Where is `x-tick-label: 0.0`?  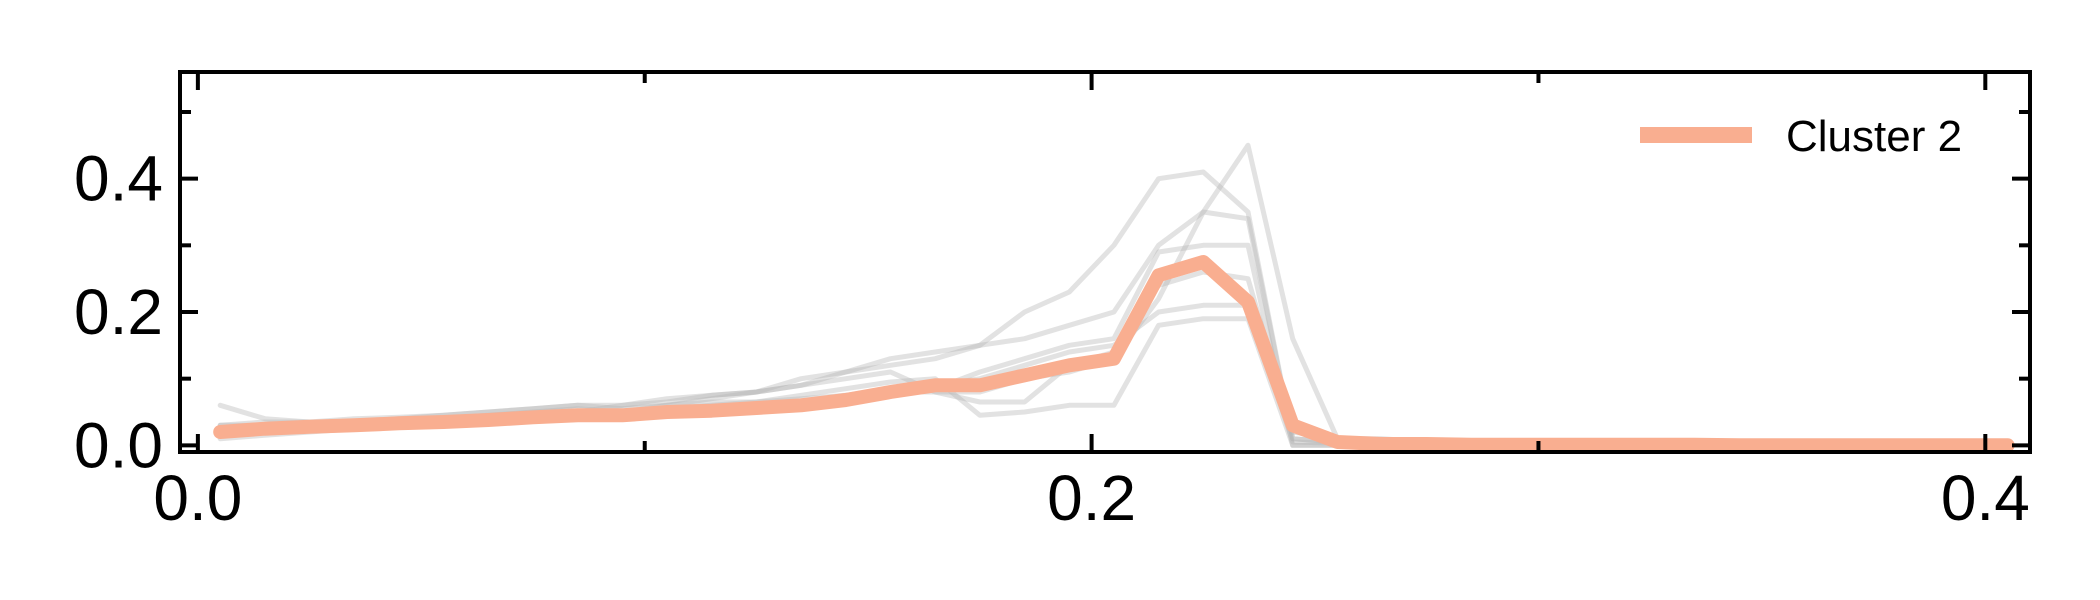 x-tick-label: 0.0 is located at coordinates (197, 498).